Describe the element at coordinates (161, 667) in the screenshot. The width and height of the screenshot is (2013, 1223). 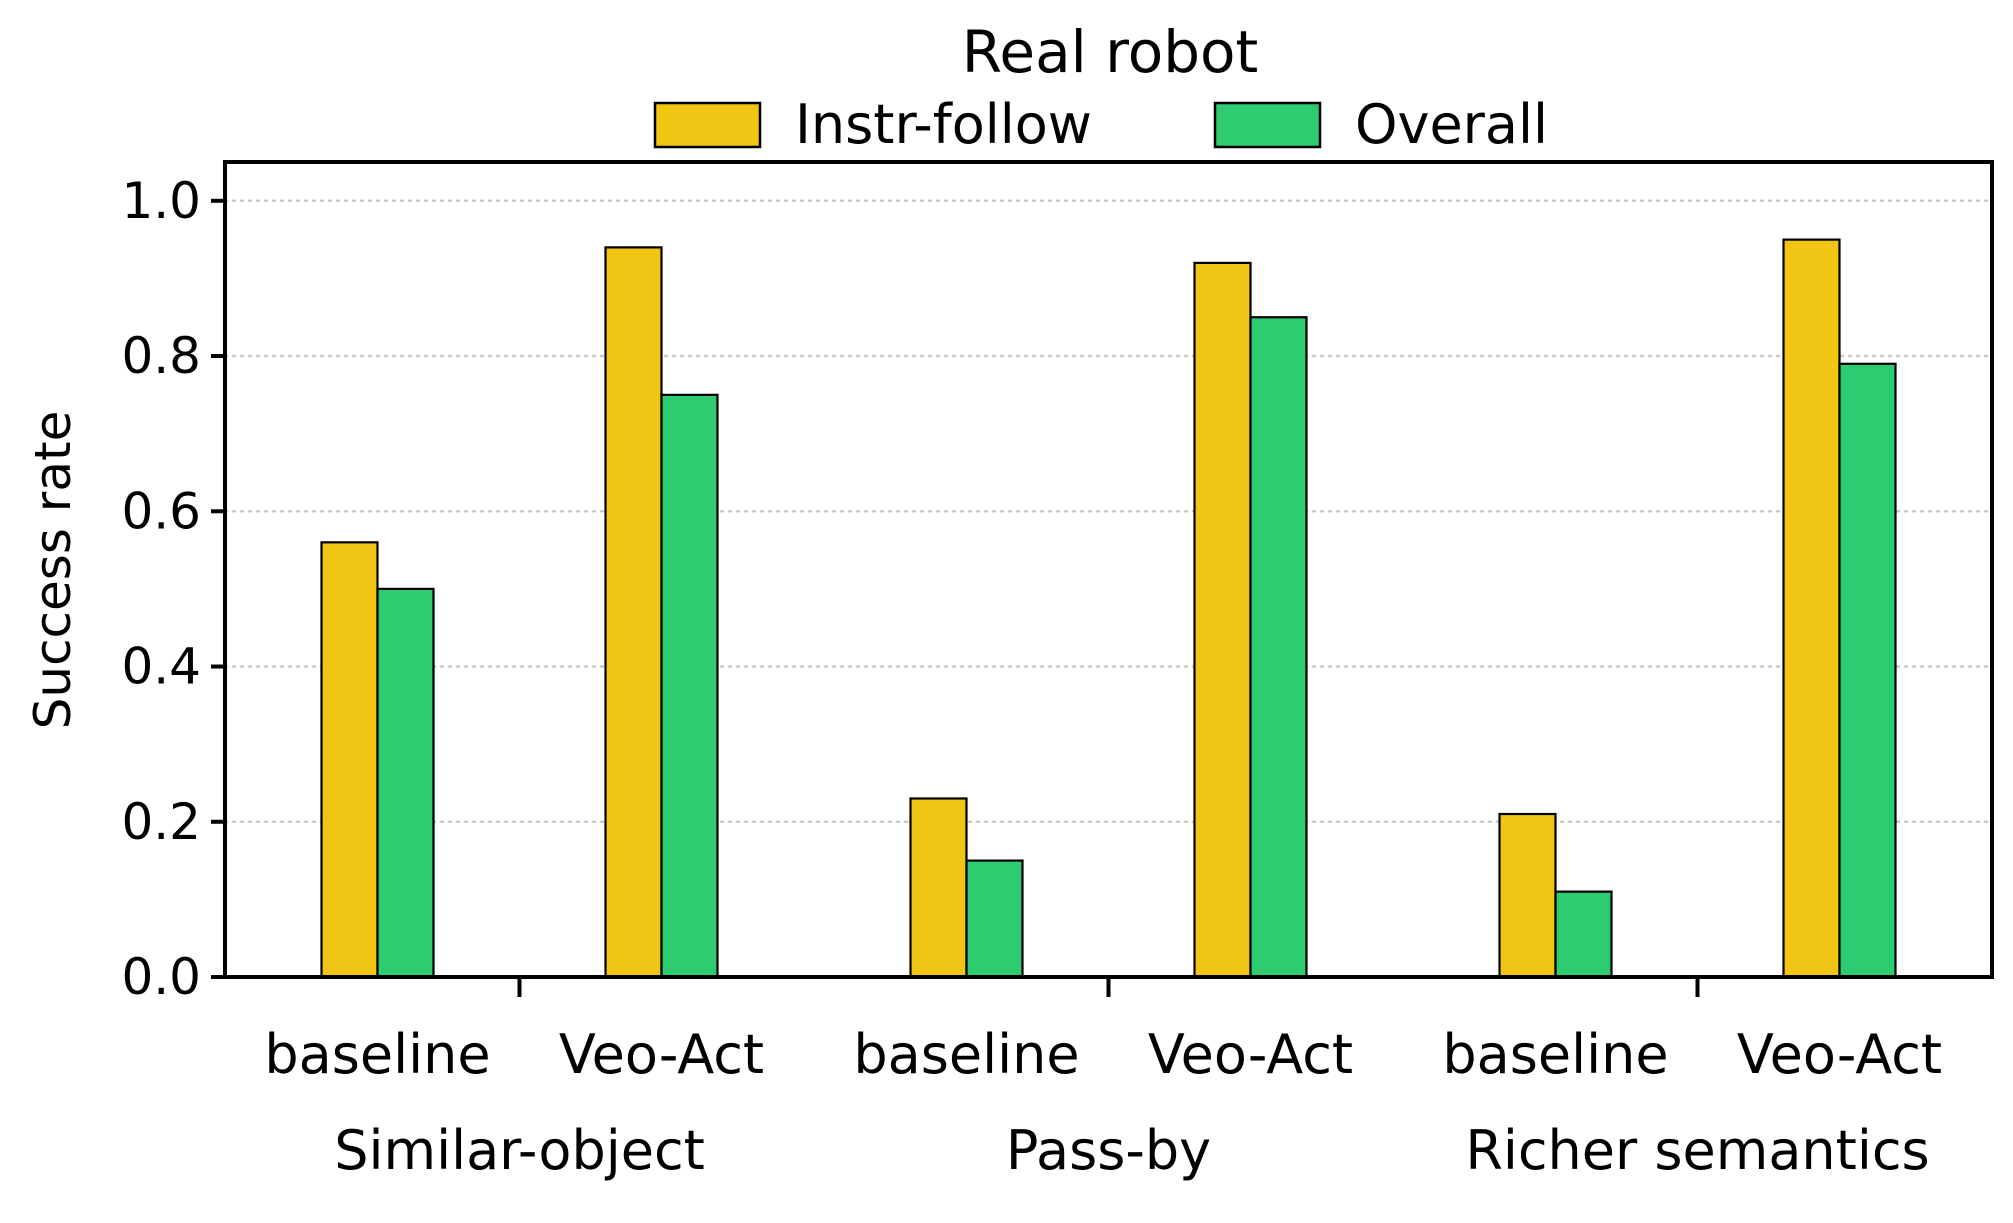
I see `y-tick-label: 0.4` at that location.